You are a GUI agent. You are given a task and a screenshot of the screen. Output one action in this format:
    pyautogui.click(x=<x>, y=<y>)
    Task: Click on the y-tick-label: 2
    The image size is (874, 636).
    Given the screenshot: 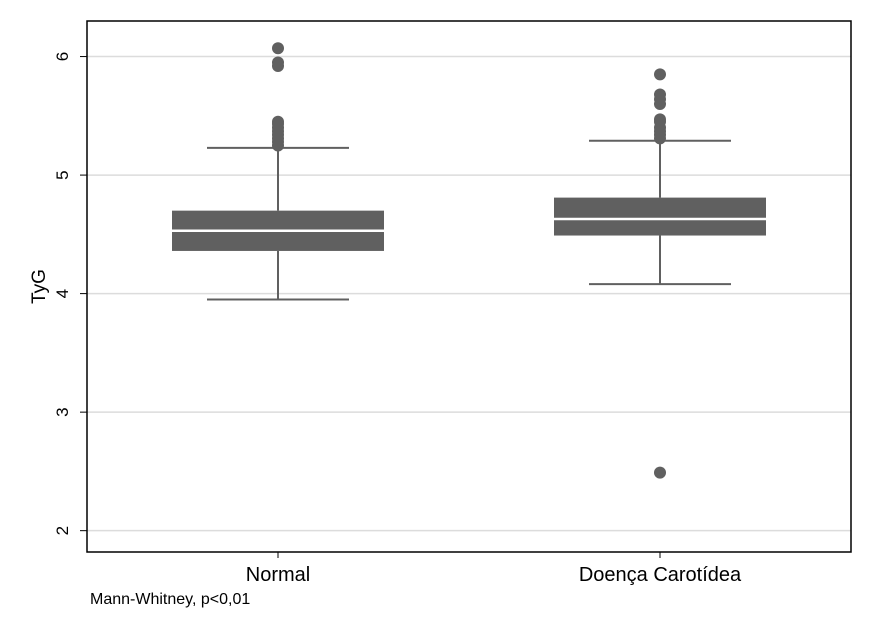 What is the action you would take?
    pyautogui.click(x=62, y=530)
    